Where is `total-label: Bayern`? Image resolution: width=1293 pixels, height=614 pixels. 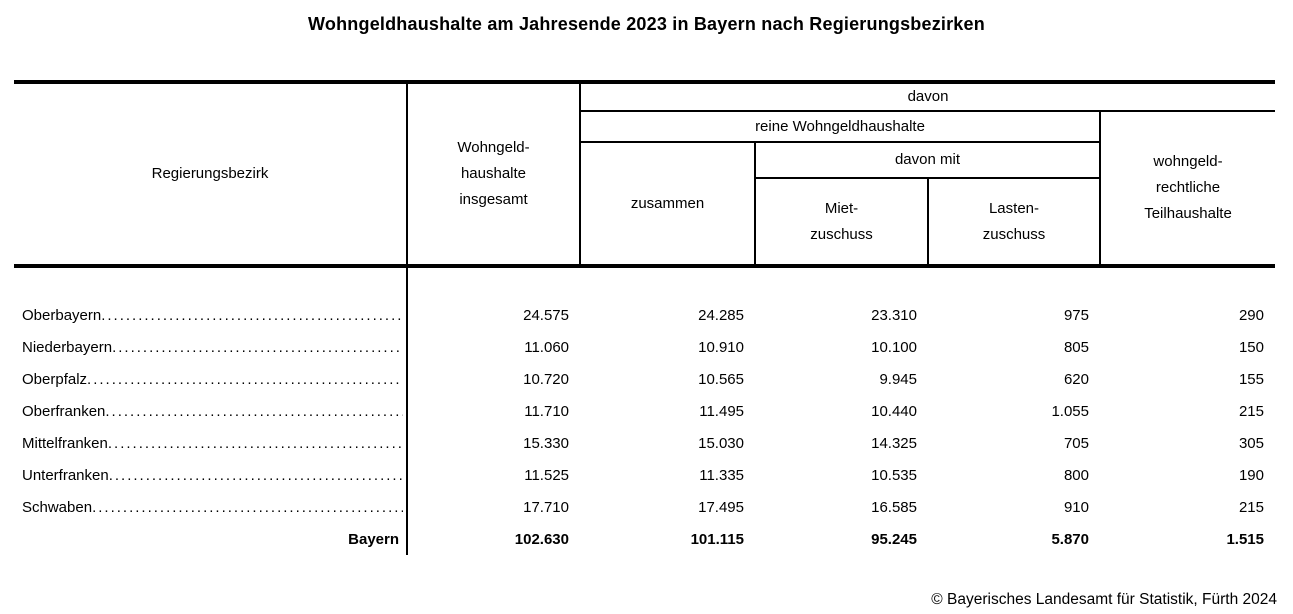 total-label: Bayern is located at coordinates (211, 539).